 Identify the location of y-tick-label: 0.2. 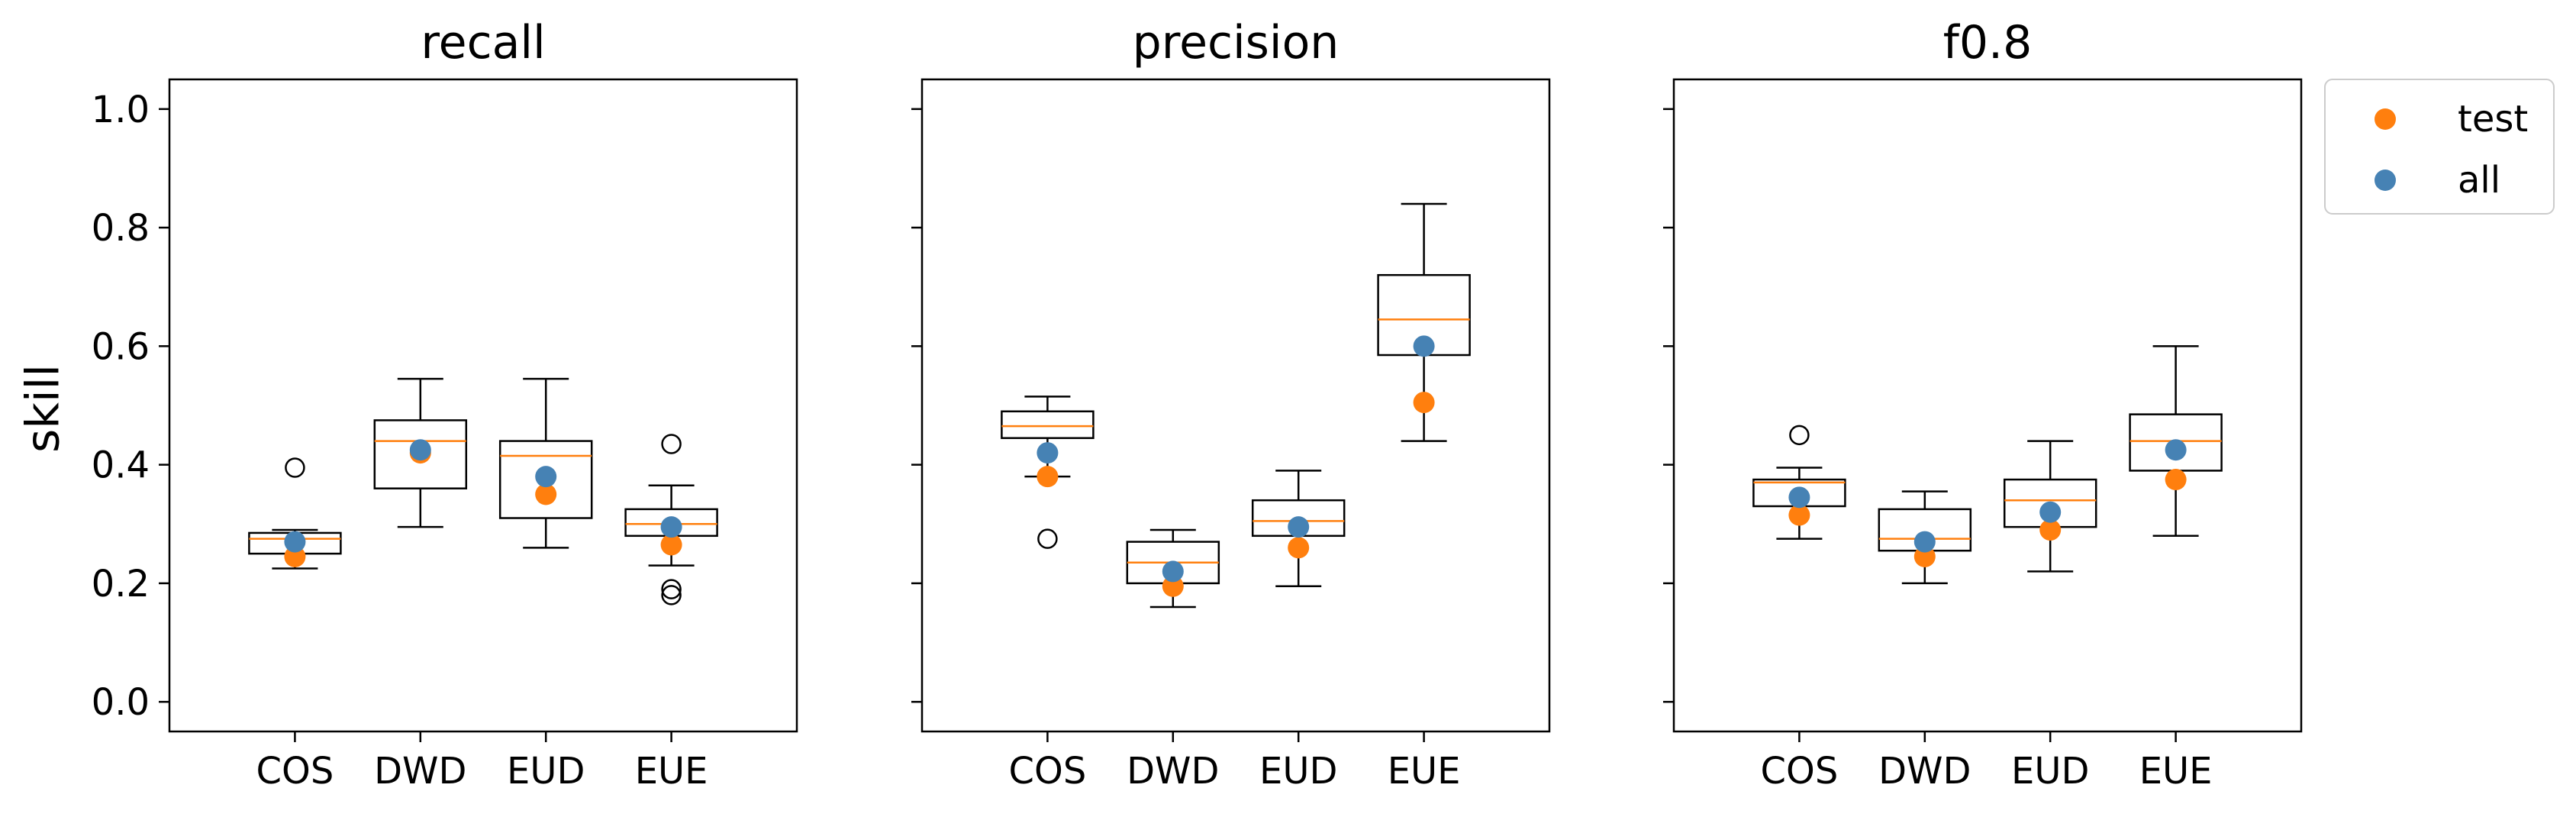
(121, 584).